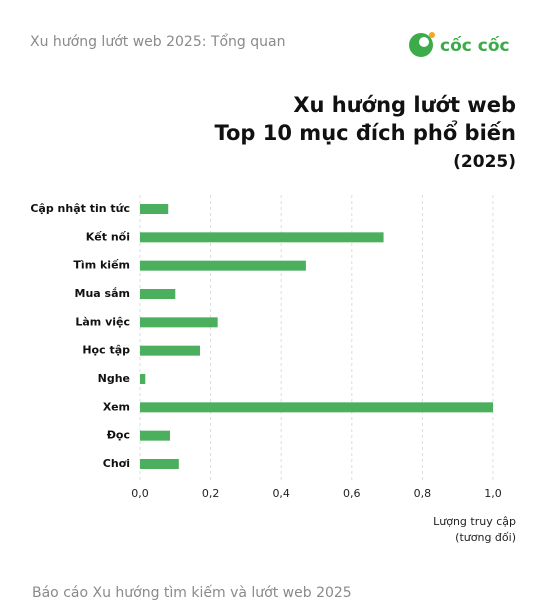  What do you see at coordinates (116, 463) in the screenshot?
I see `y-tick-label: Chơi` at bounding box center [116, 463].